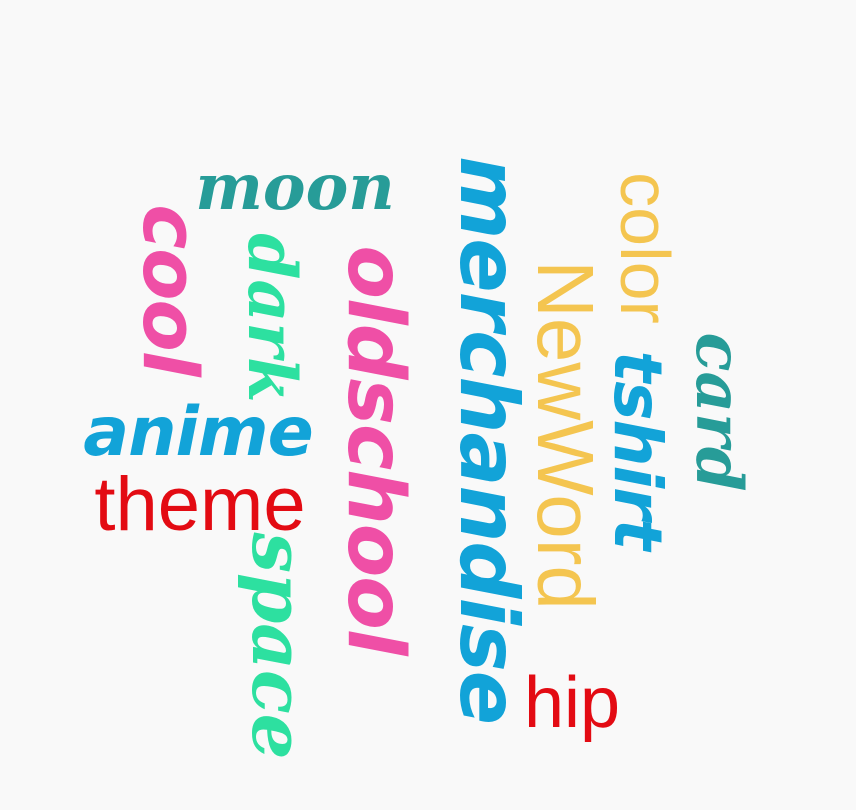 This screenshot has width=856, height=810. Describe the element at coordinates (272, 318) in the screenshot. I see `word-dark: dark` at that location.